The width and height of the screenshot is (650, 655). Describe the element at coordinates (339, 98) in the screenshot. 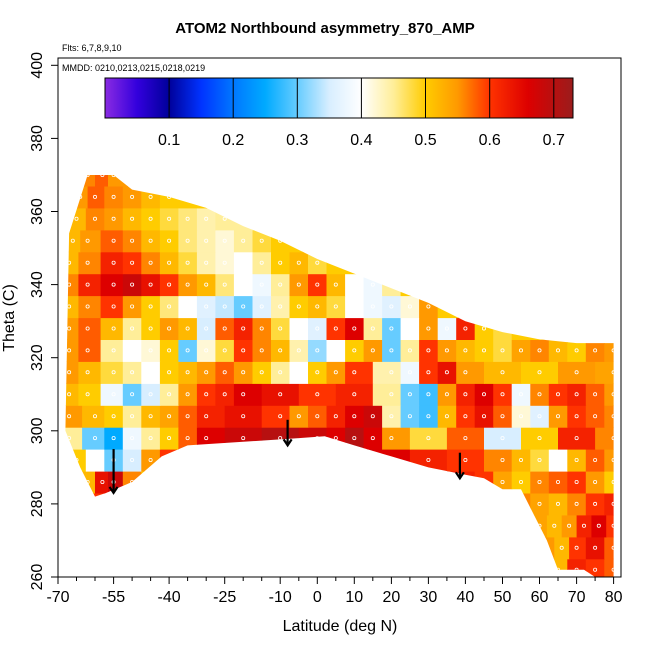

I see `colorbar-scale` at that location.